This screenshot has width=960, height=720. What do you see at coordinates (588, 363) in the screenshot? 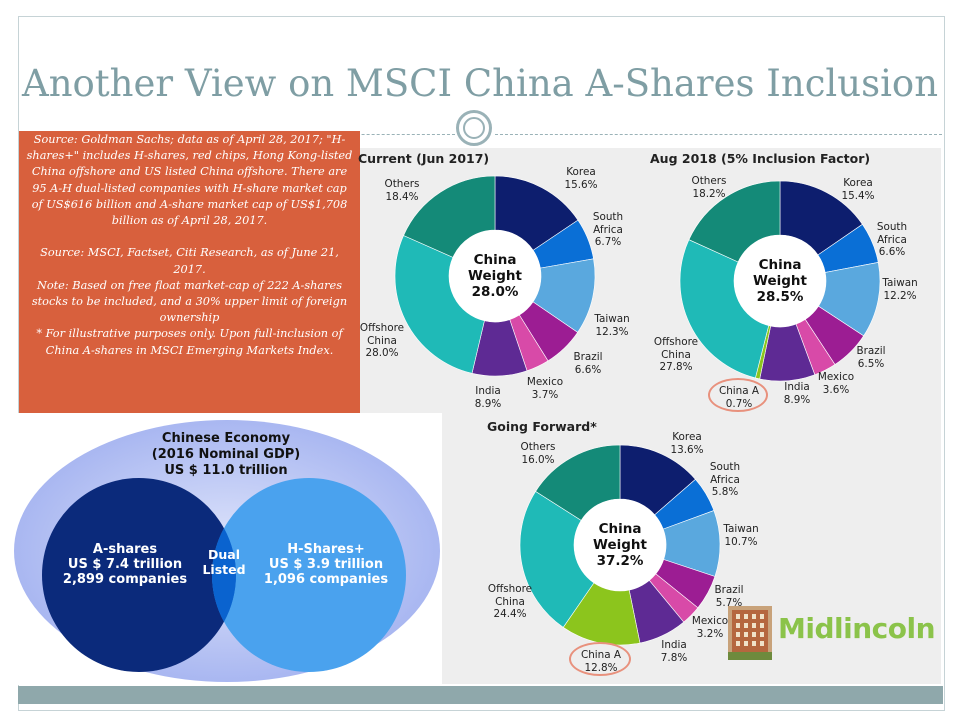
I see `label-current-brazil: Brazil 6.6%` at bounding box center [588, 363].